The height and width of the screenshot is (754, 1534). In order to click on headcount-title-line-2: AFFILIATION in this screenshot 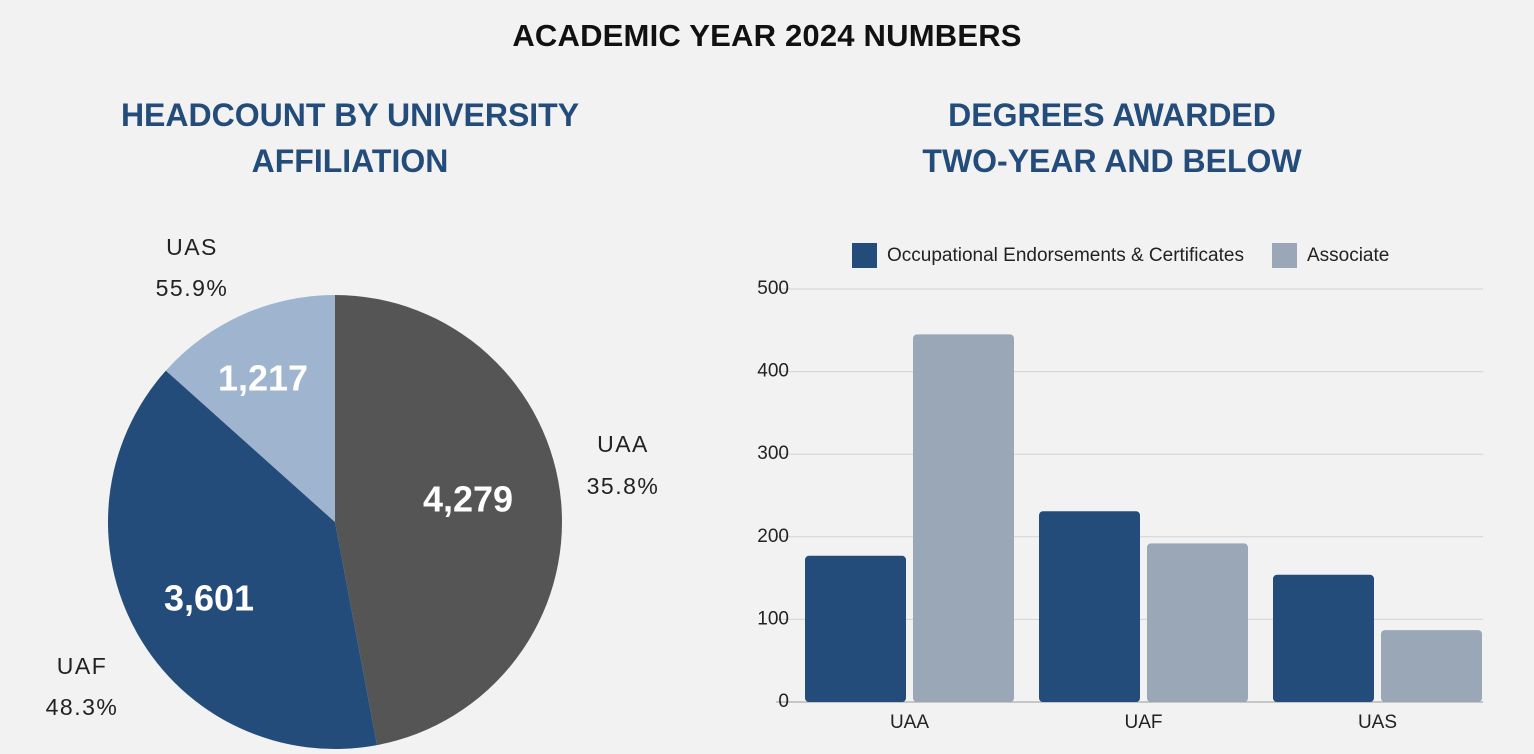, I will do `click(350, 161)`.